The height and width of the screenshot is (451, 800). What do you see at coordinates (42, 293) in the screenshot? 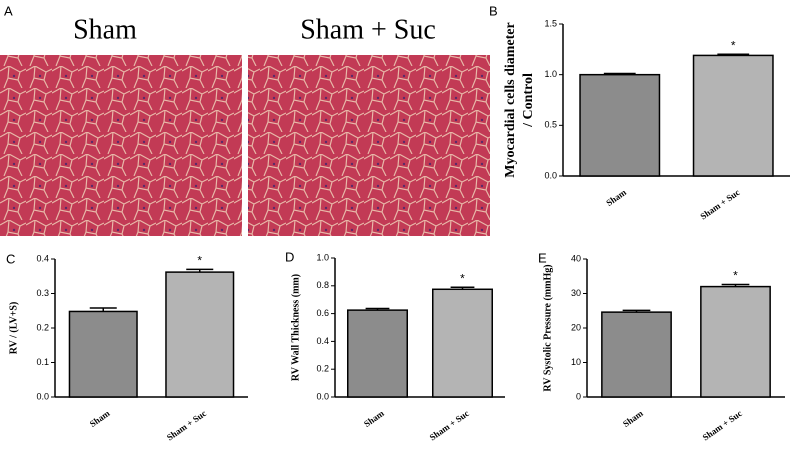
I see `y-tick-label: 0.3` at bounding box center [42, 293].